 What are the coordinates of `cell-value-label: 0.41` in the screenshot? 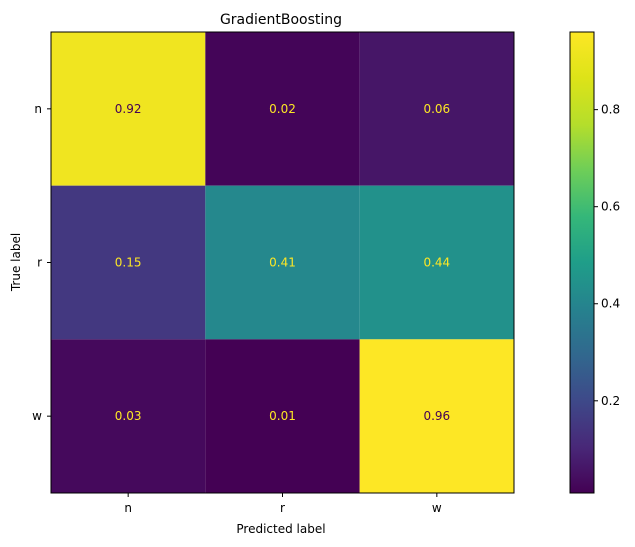 It's located at (282, 263).